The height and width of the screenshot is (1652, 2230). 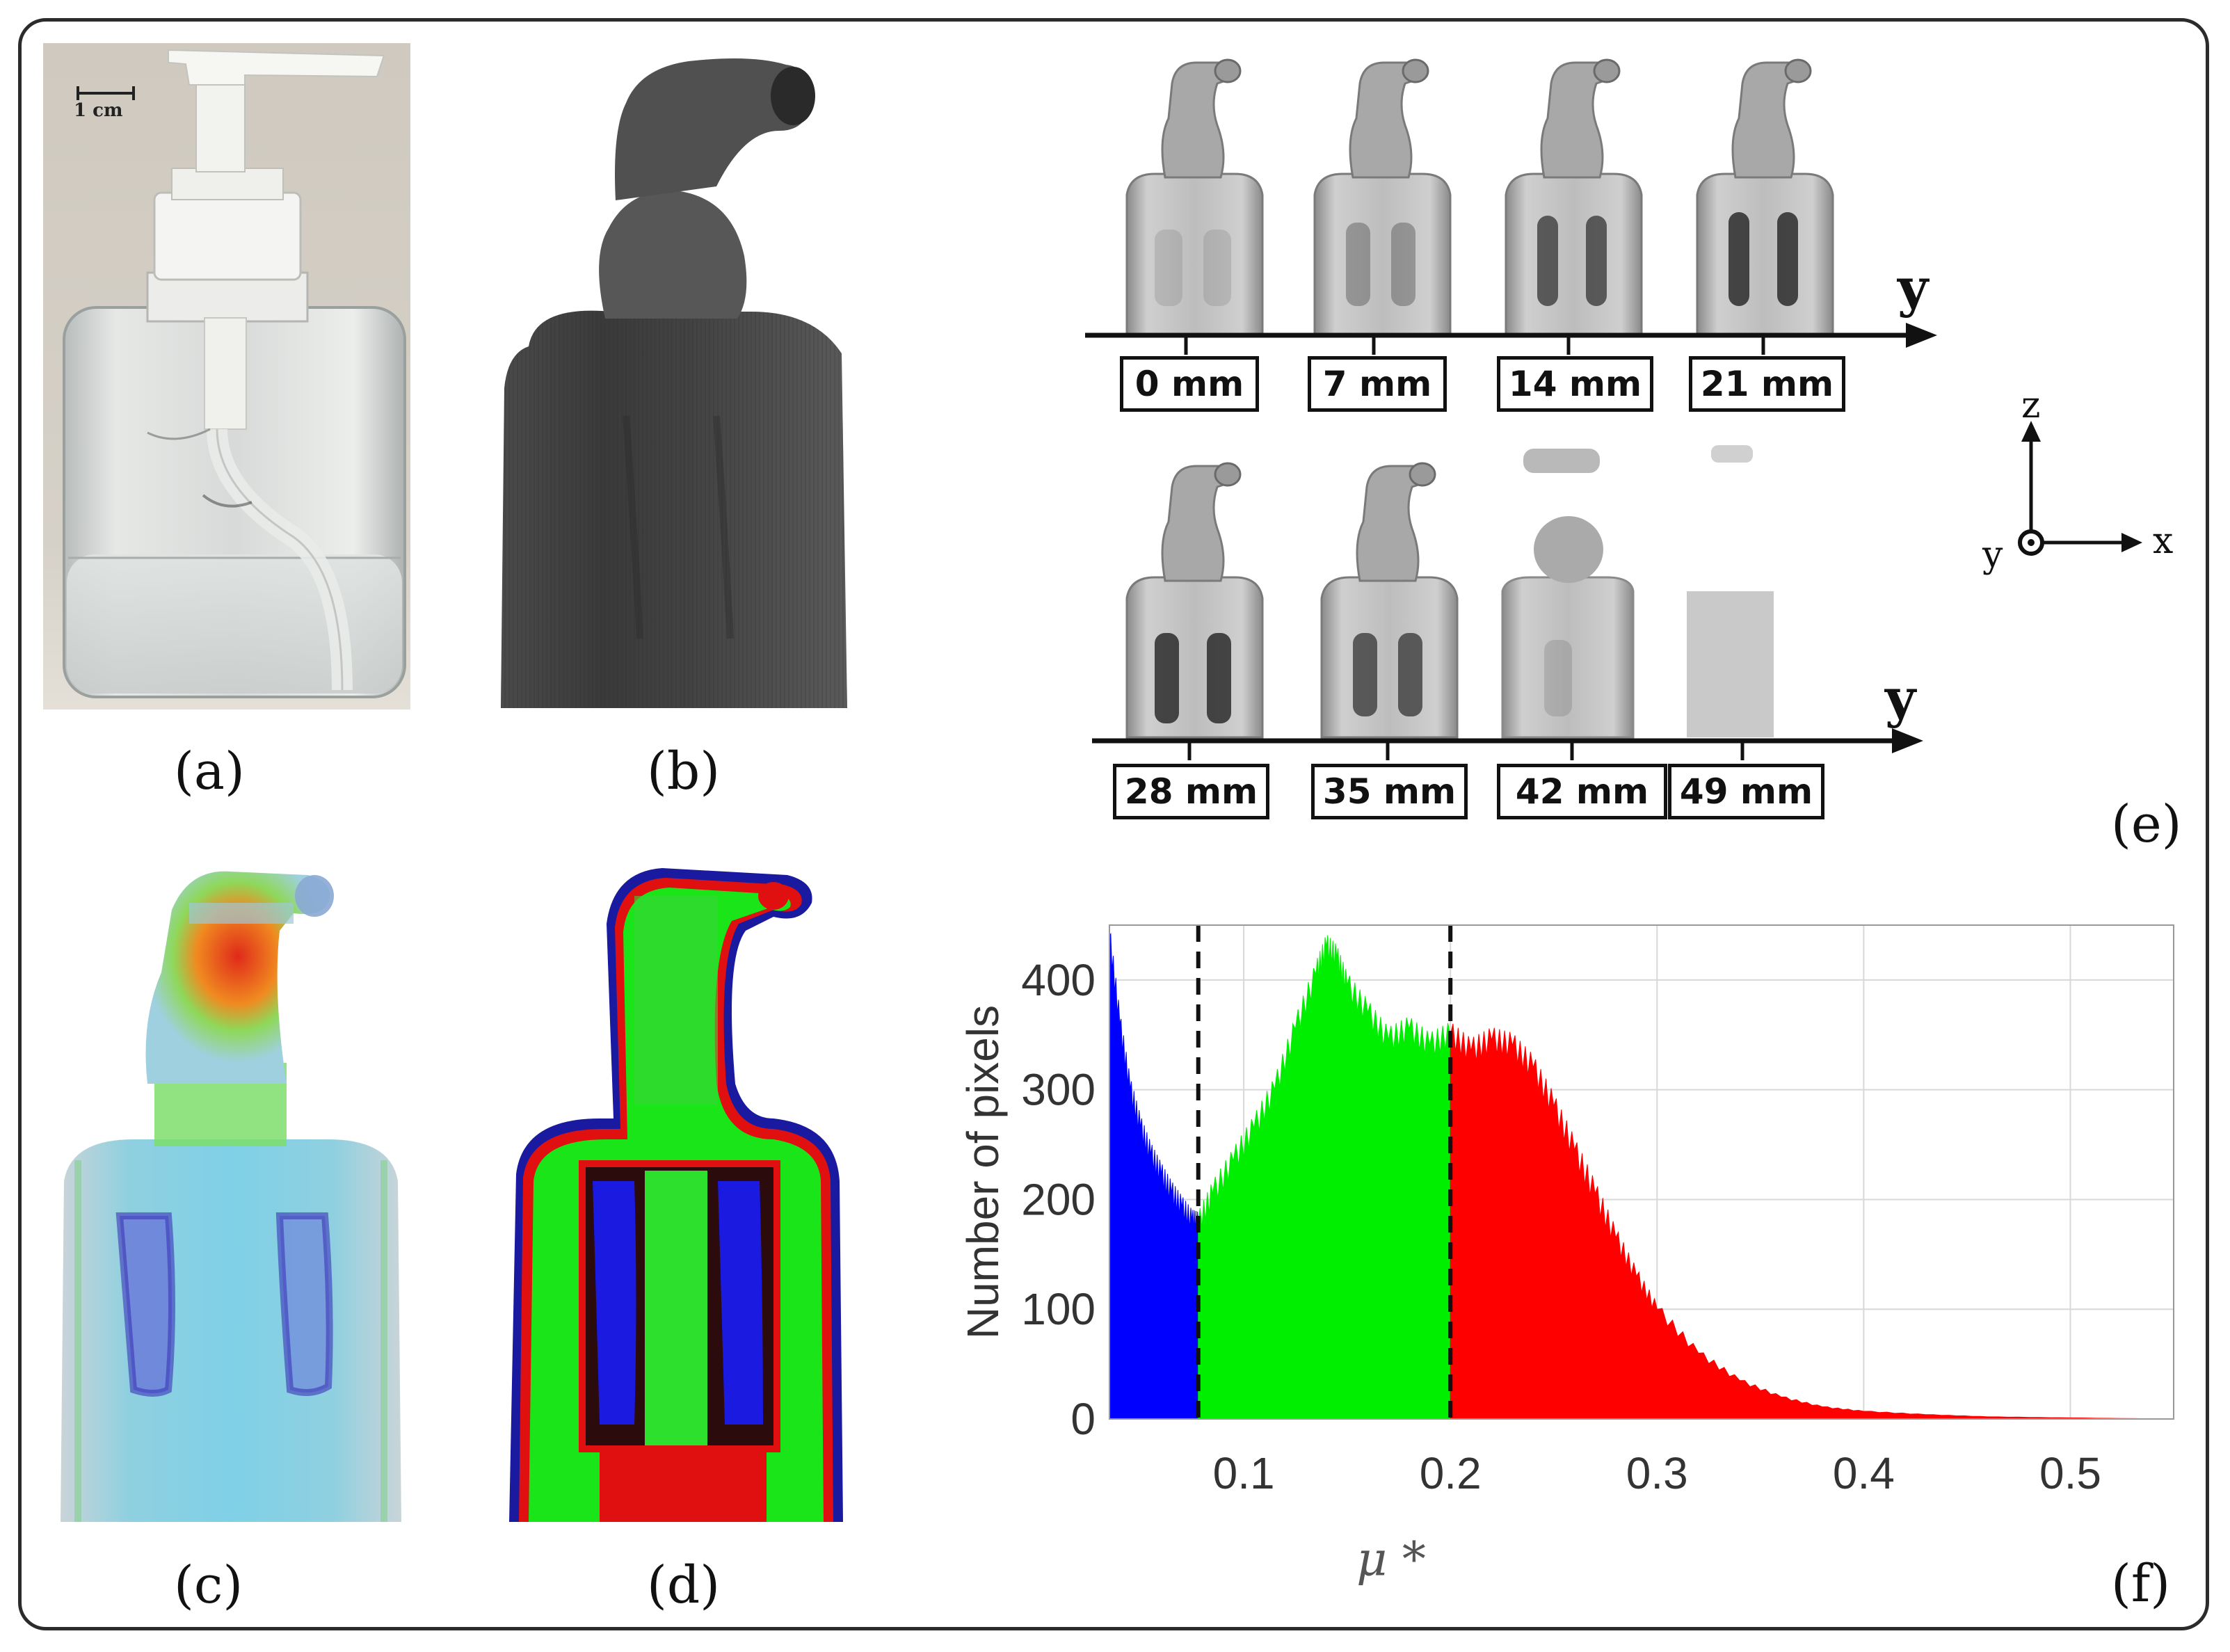 What do you see at coordinates (684, 1585) in the screenshot?
I see `panel-d-label: (d)` at bounding box center [684, 1585].